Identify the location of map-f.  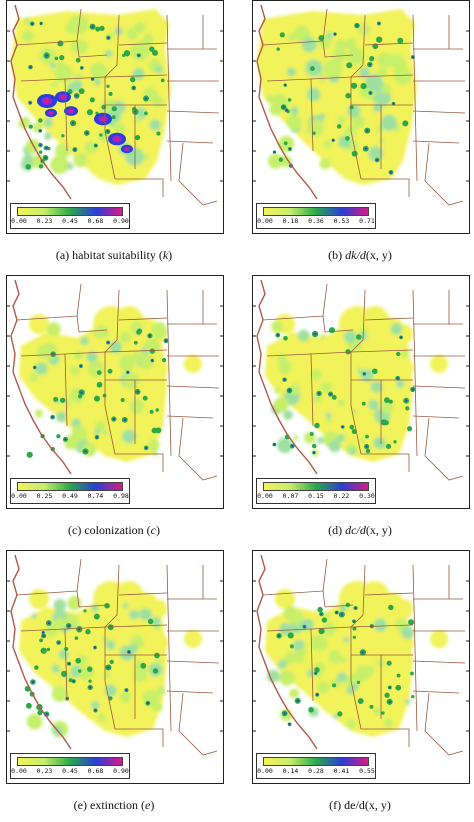
(361, 655).